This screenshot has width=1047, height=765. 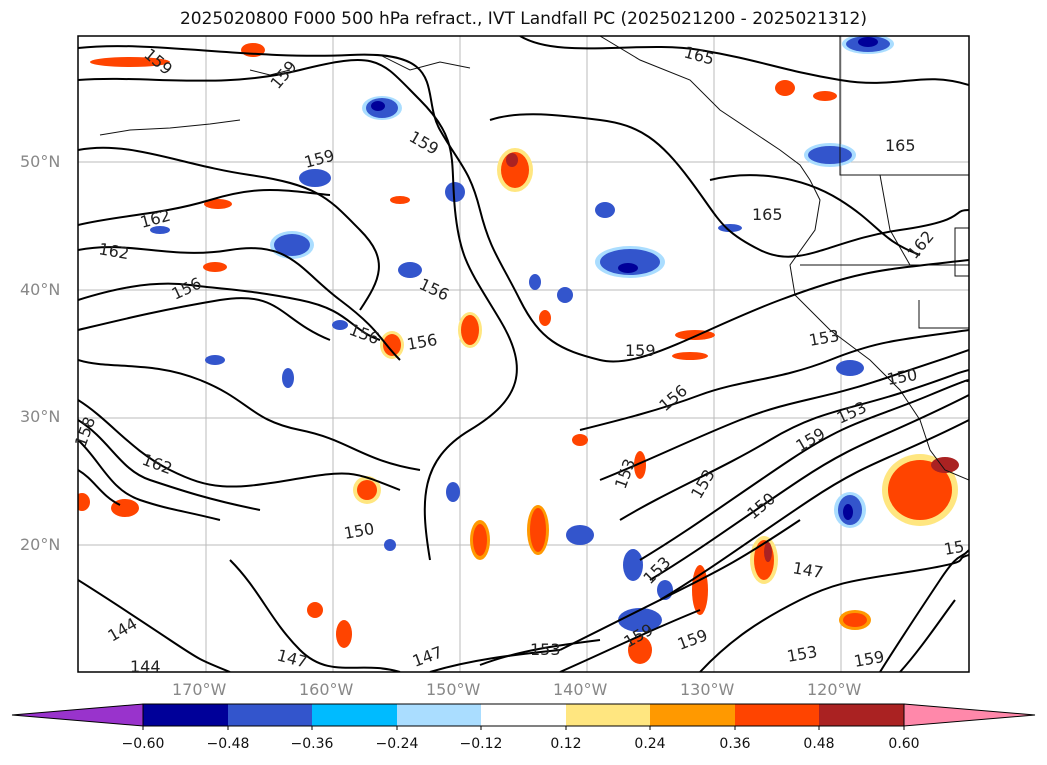 I want to click on colorbar-tick-label: −0.60, so click(x=143, y=744).